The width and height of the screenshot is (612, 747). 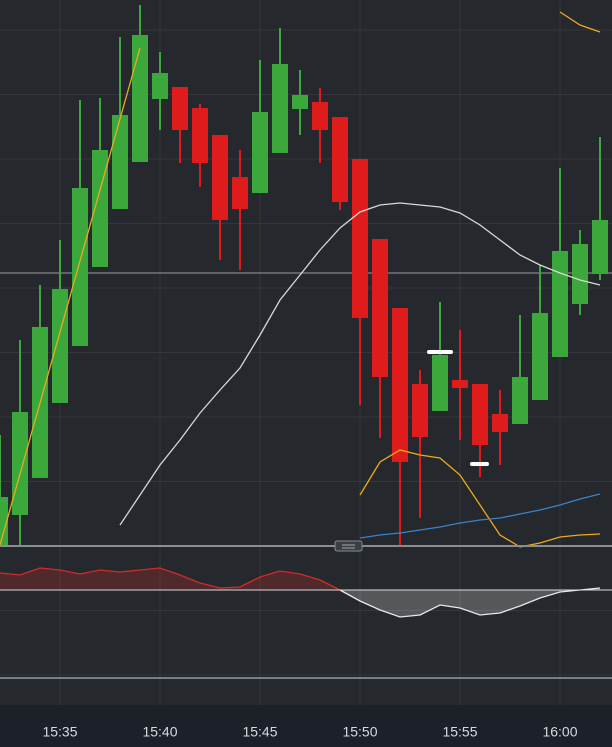 I want to click on x-tick-label: 15:45, so click(x=259, y=732).